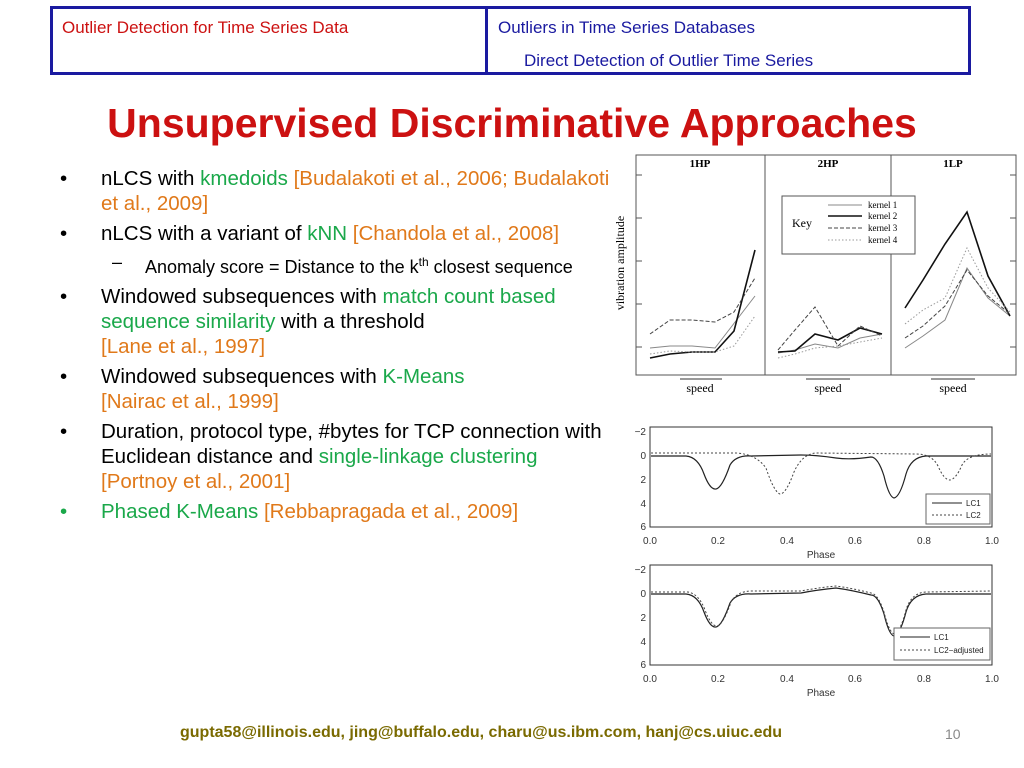 This screenshot has width=1024, height=768. I want to click on panel-label: 1HP, so click(700, 164).